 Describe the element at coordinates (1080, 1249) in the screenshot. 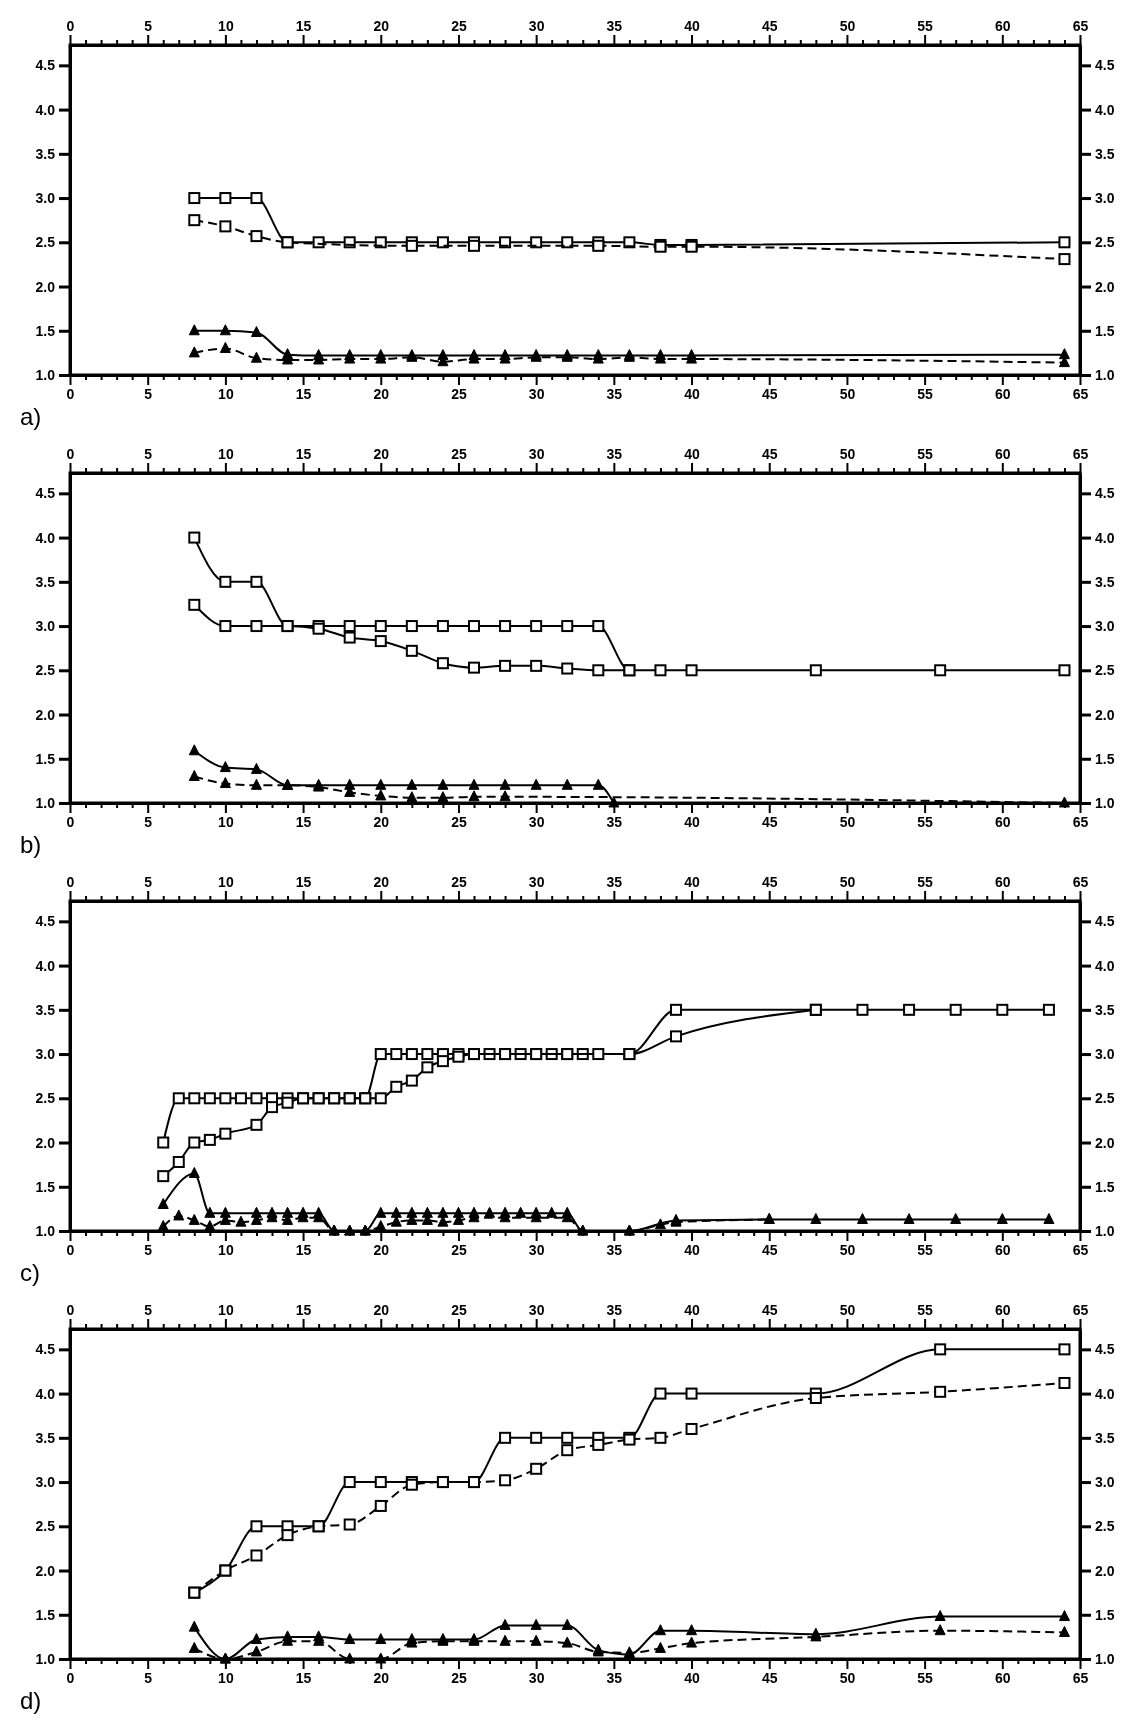

I see `x-tick-label: 65` at that location.